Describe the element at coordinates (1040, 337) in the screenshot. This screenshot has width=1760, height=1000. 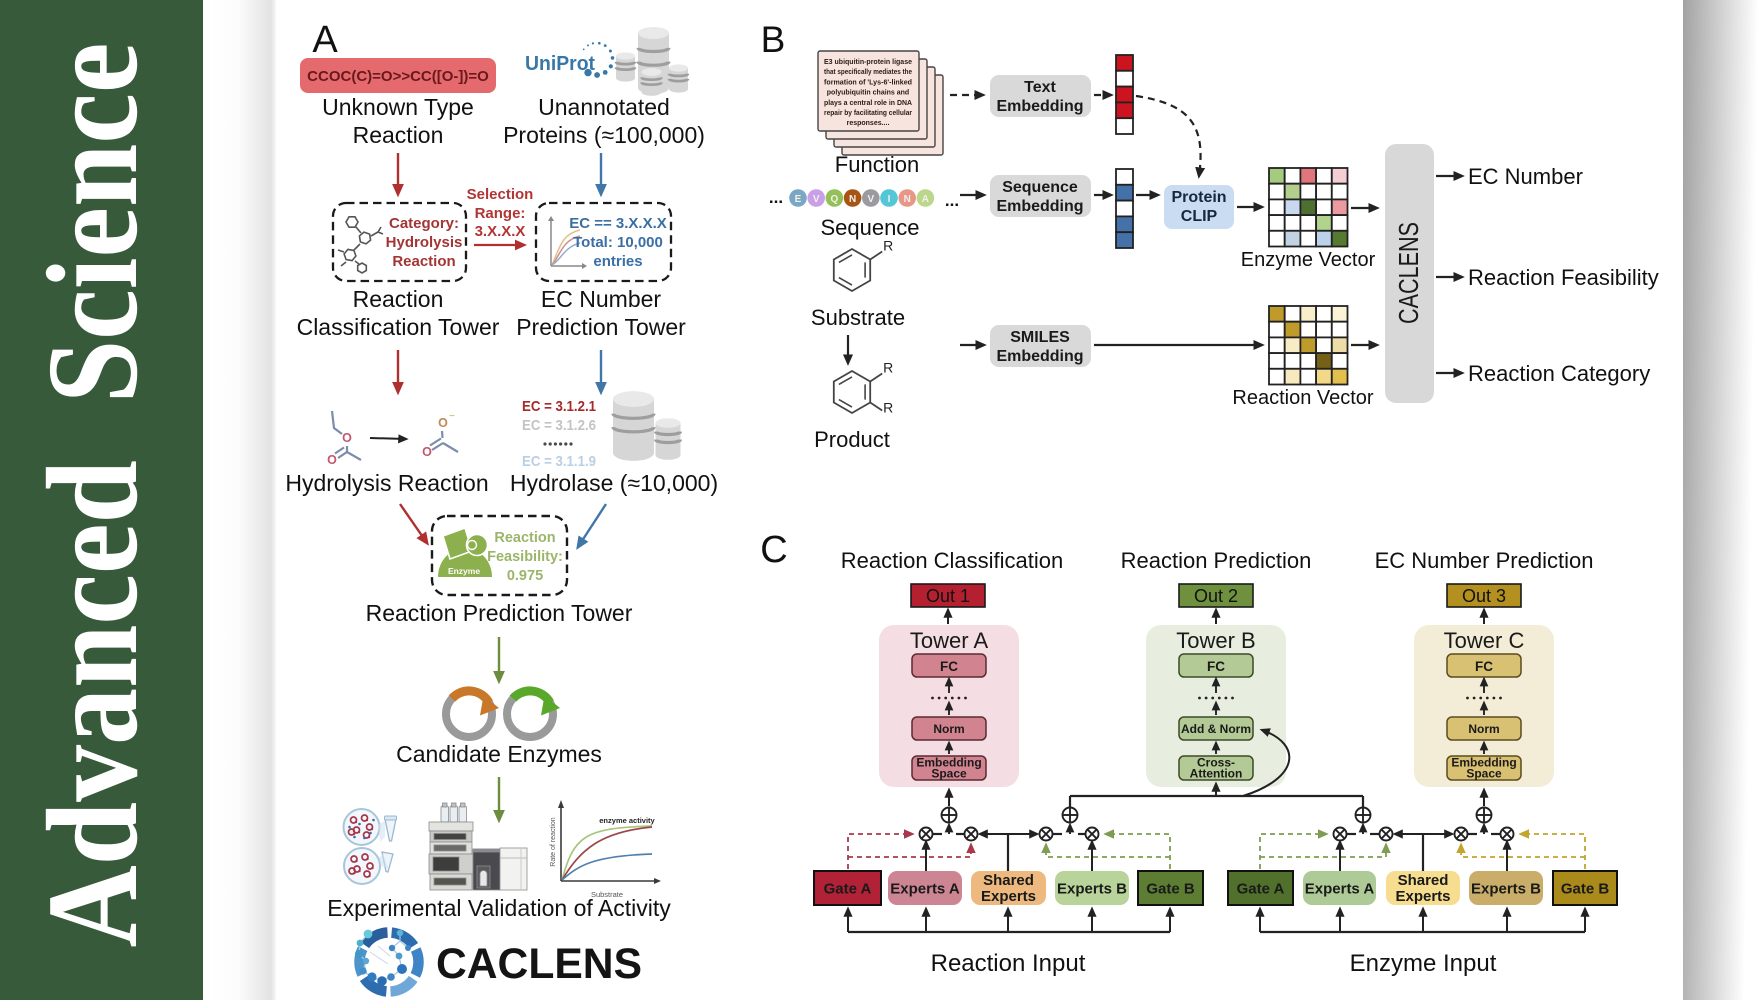
I see `svg-text: SMILES` at that location.